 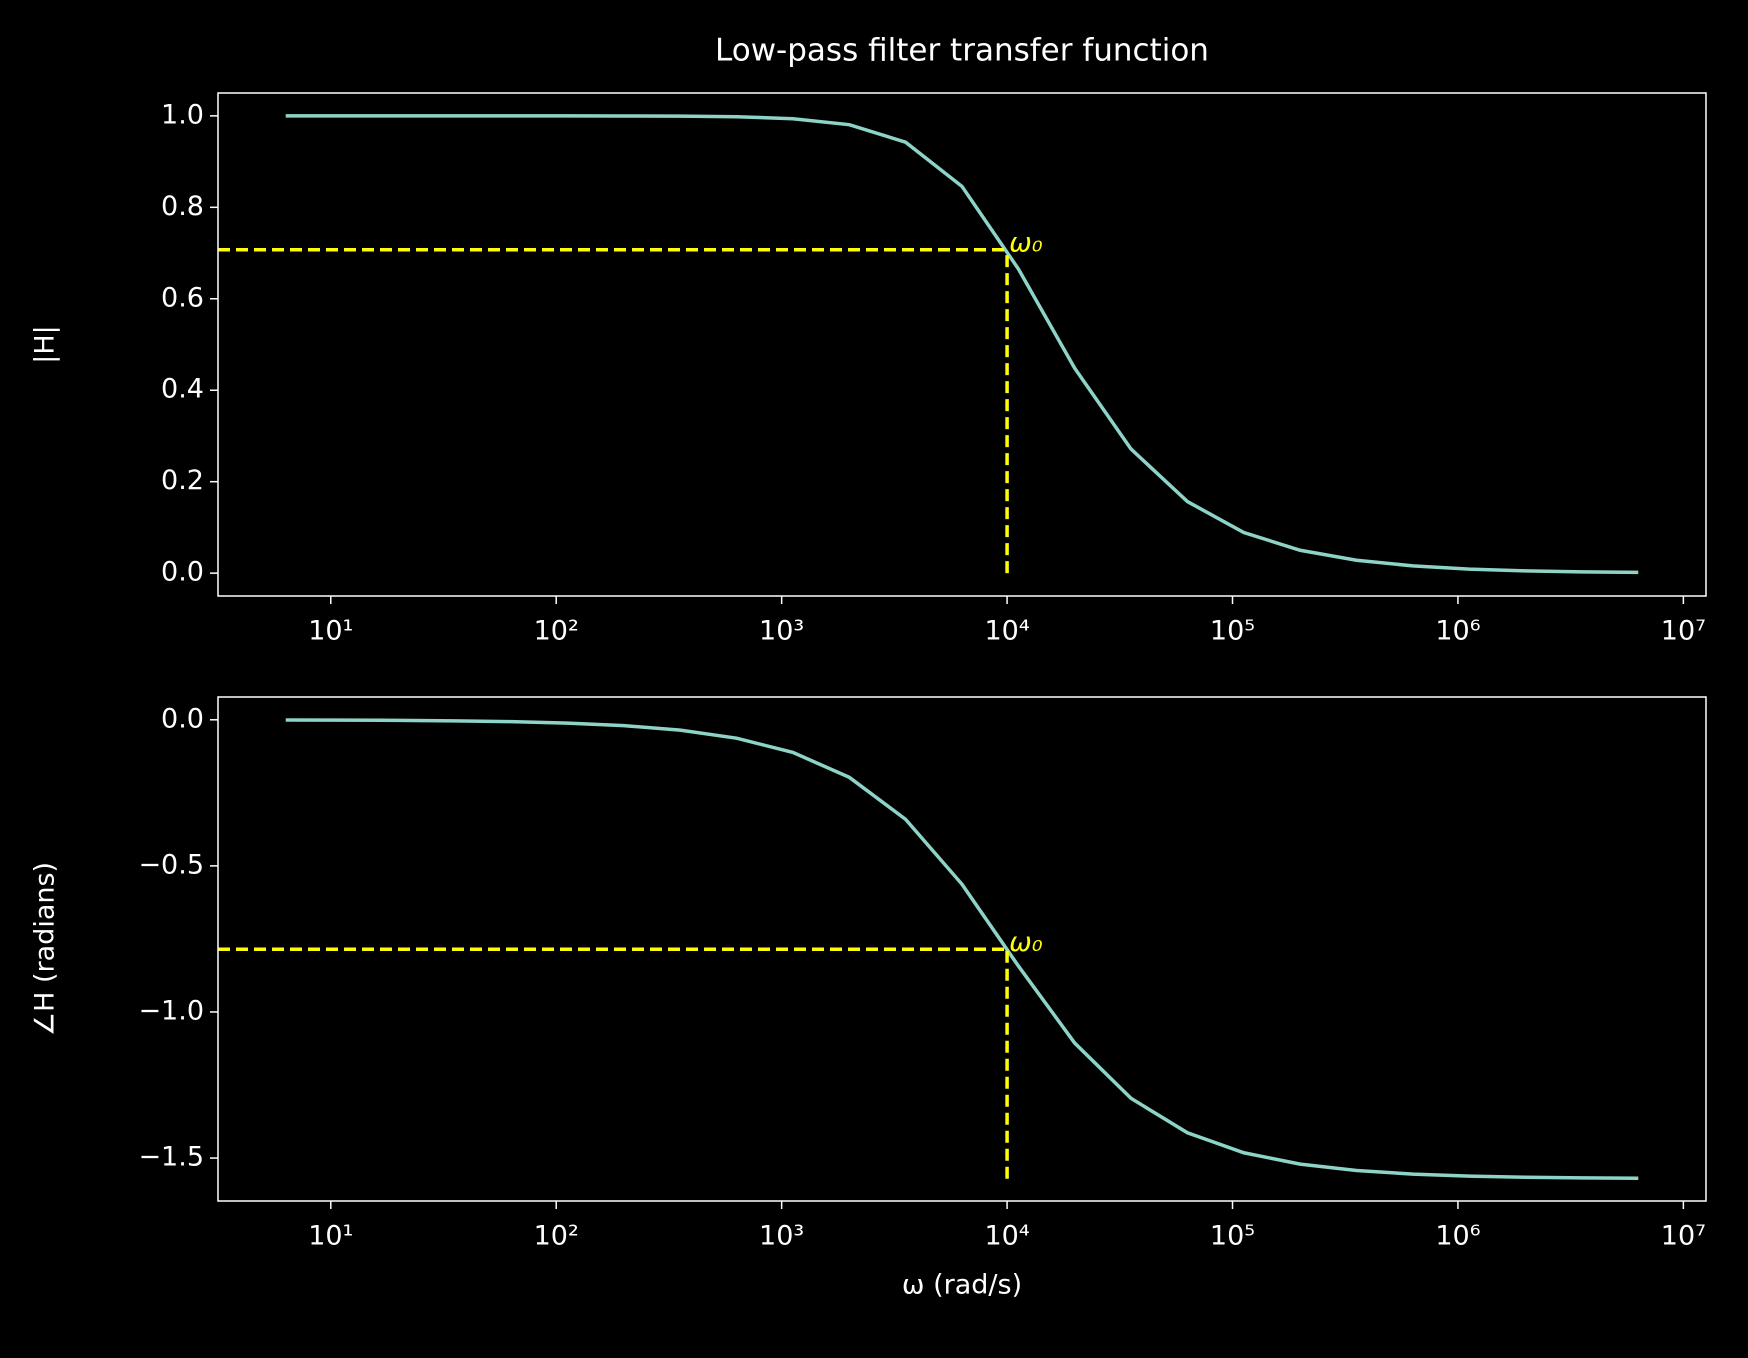 I want to click on y-tick-label: 0.8, so click(x=182, y=206).